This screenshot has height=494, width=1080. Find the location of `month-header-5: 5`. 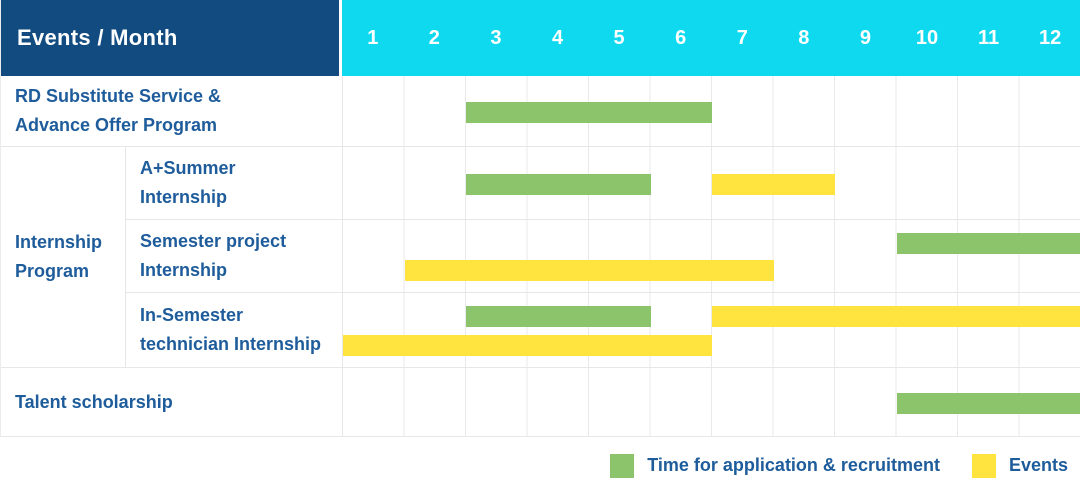

month-header-5: 5 is located at coordinates (619, 37).